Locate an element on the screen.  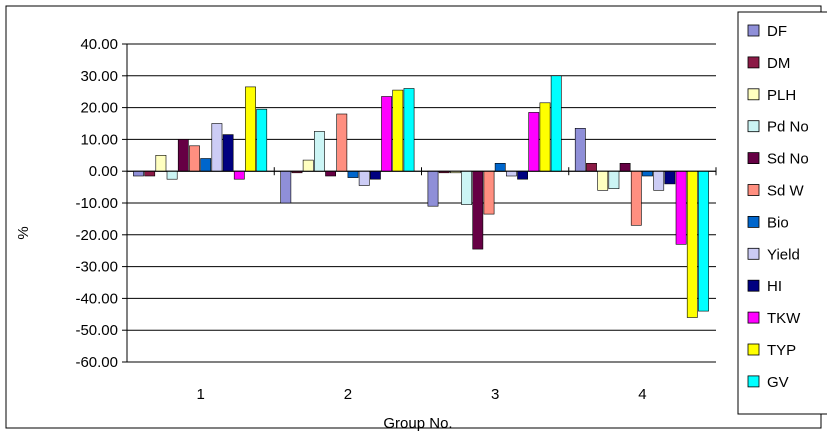
y-tick-label: 40.00 is located at coordinates (99, 44).